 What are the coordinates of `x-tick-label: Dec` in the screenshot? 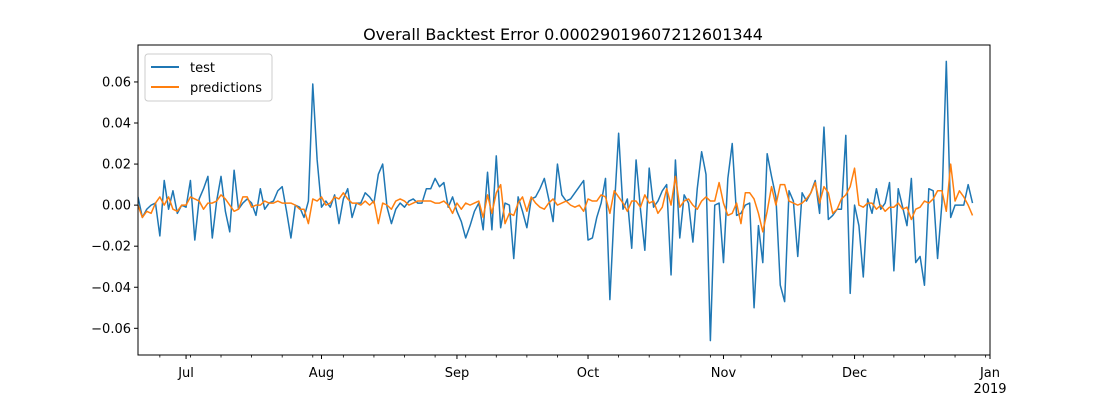 It's located at (854, 373).